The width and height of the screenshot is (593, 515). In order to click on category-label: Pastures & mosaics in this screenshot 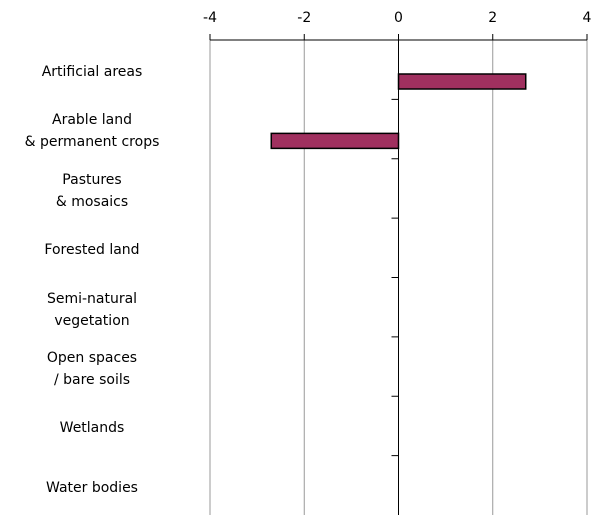, I will do `click(92, 190)`.